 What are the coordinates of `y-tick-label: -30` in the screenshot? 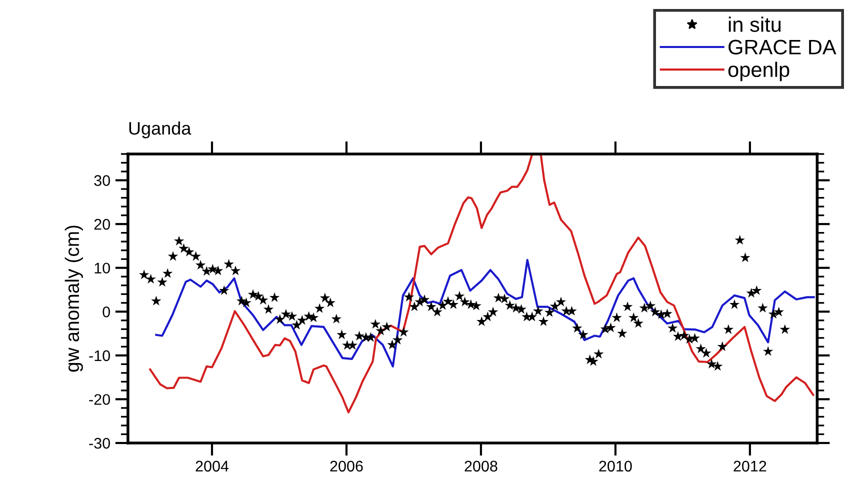 It's located at (99, 443).